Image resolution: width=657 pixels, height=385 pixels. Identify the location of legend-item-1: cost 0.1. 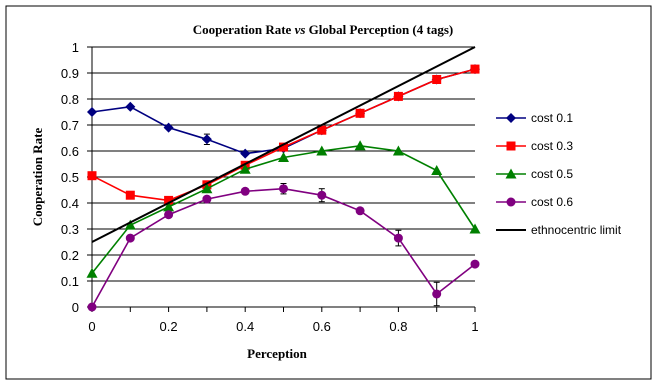
(534, 118).